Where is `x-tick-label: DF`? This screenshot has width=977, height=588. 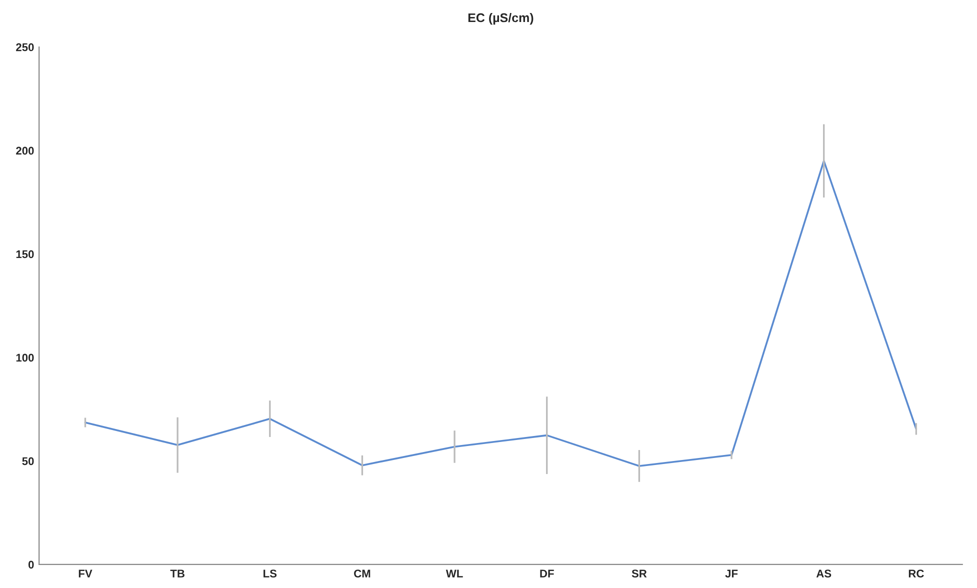
x-tick-label: DF is located at coordinates (547, 574).